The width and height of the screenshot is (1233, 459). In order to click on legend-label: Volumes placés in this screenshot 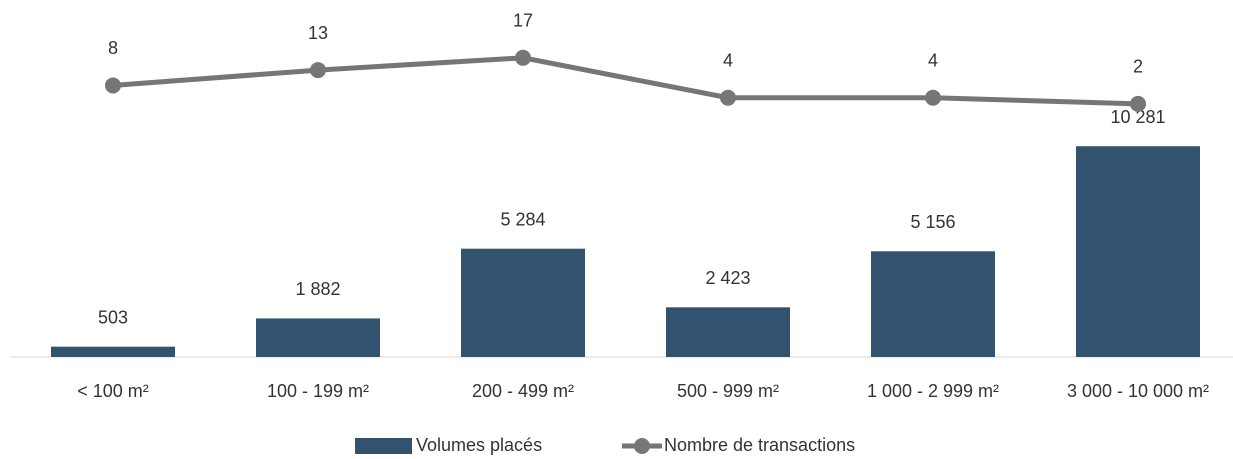, I will do `click(479, 445)`.